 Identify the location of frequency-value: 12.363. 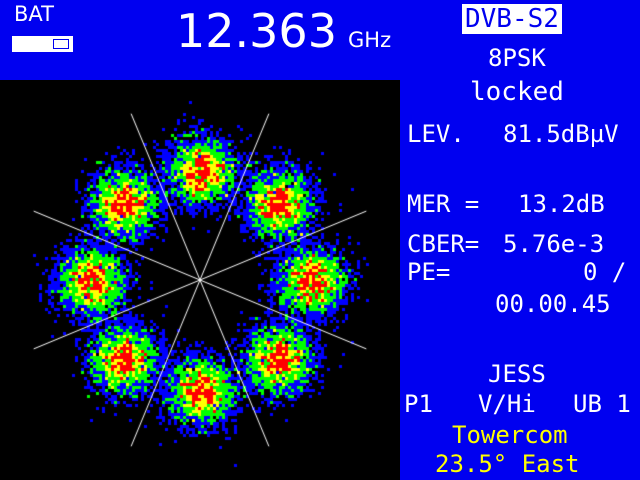
(256, 31).